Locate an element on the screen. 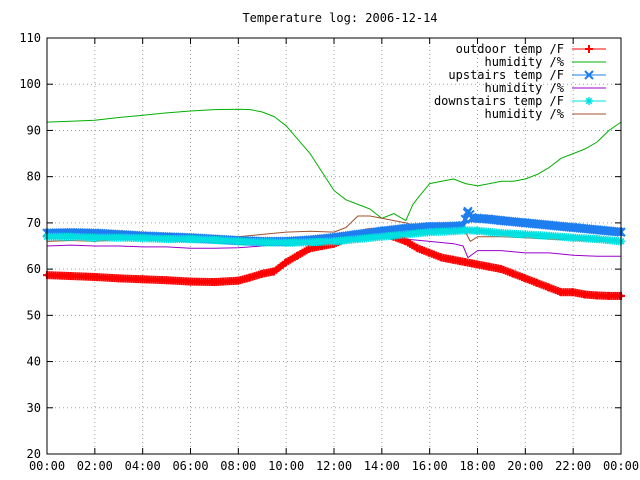 The width and height of the screenshot is (640, 480). x-tick-label: 14:00 is located at coordinates (382, 466).